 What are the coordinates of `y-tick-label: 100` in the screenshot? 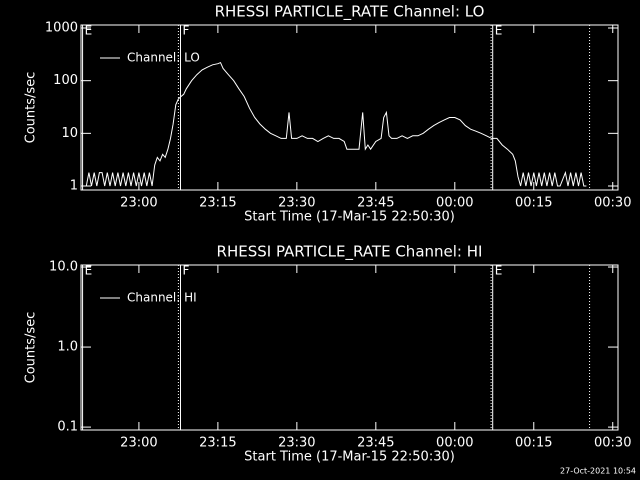 It's located at (65, 80).